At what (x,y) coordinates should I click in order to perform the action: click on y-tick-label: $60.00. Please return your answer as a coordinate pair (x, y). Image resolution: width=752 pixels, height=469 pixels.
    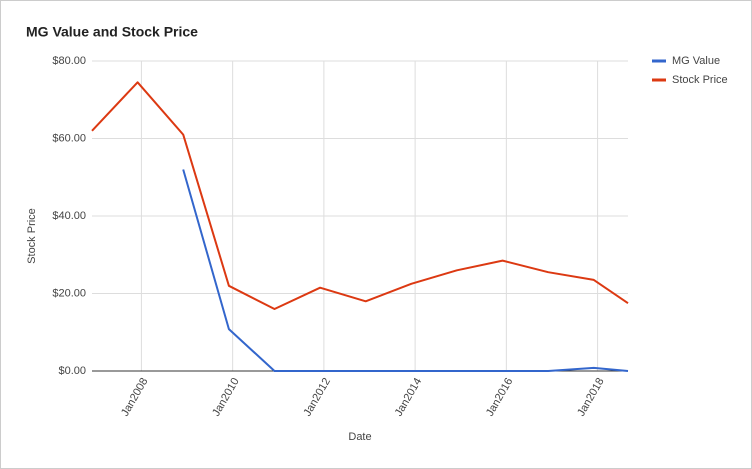
    Looking at the image, I should click on (69, 138).